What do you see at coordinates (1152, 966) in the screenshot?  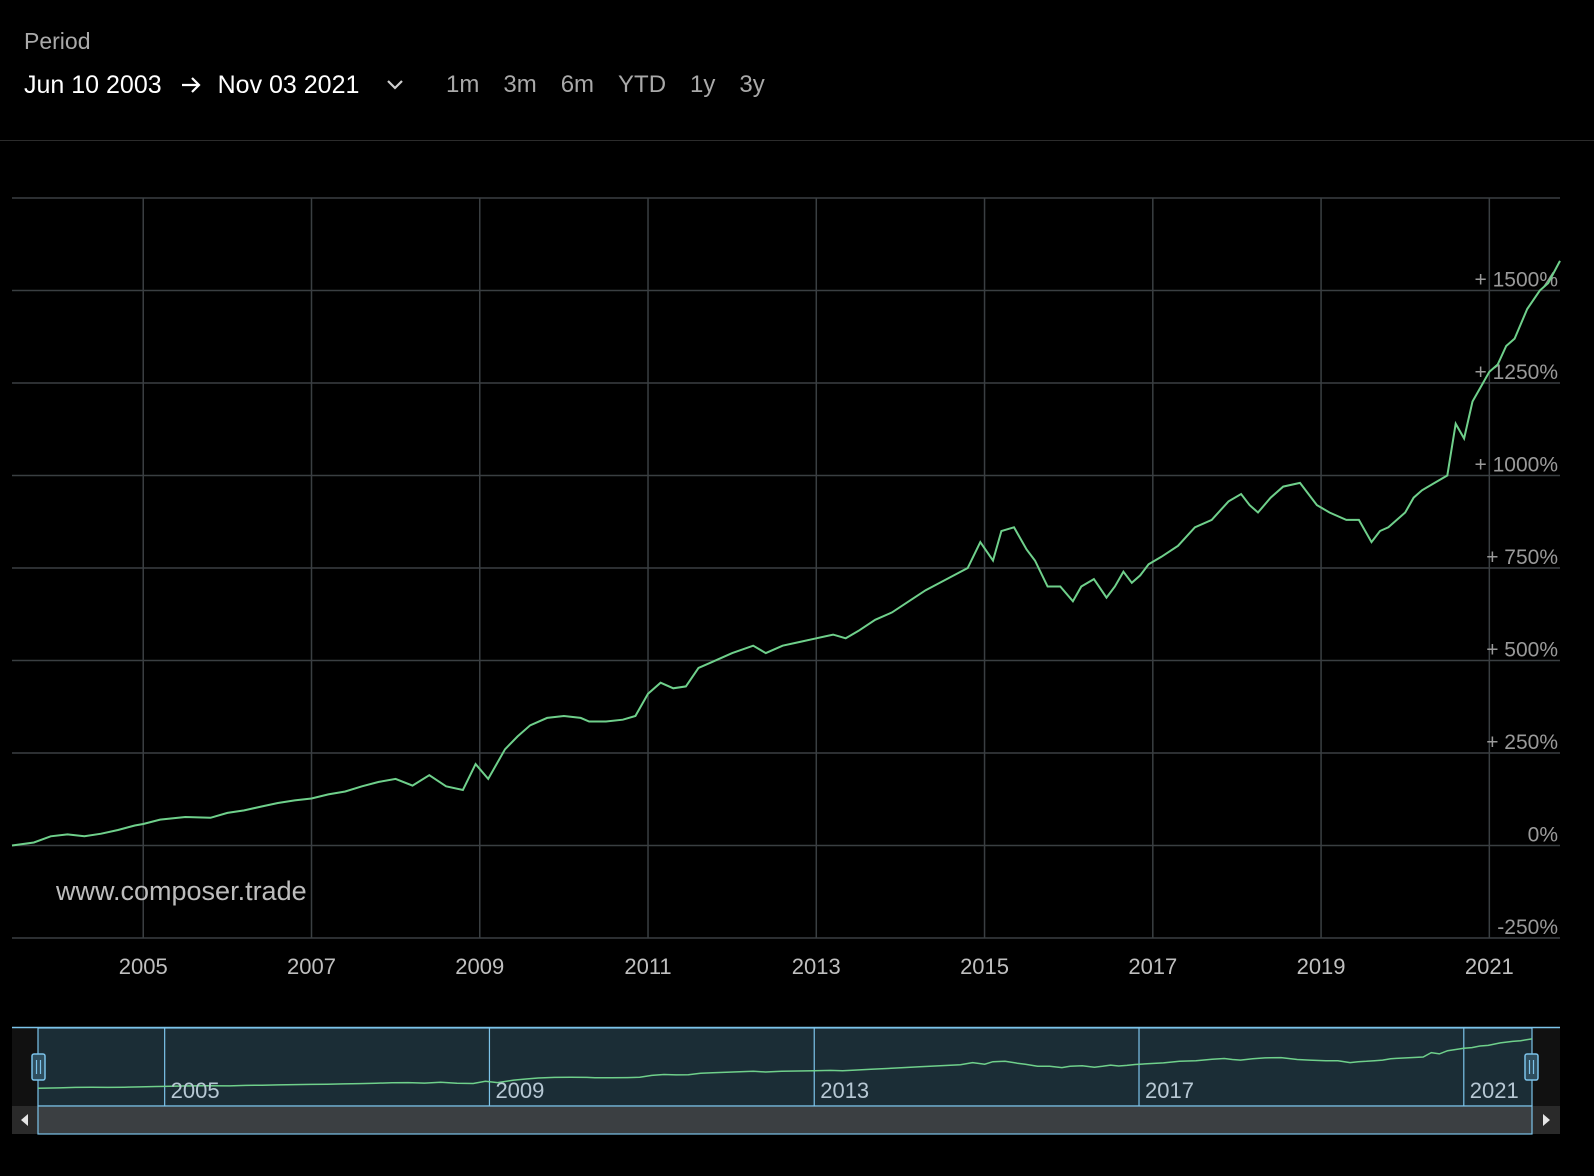 I see `x-tick-label: 2017` at bounding box center [1152, 966].